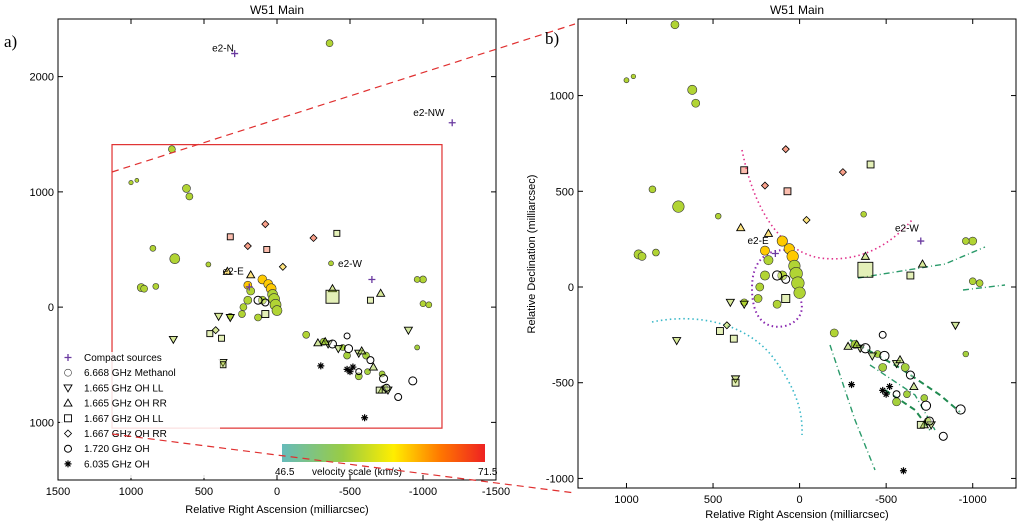 This screenshot has height=524, width=1026. Describe the element at coordinates (123, 358) in the screenshot. I see `legend-entry-label: Compact sources` at that location.